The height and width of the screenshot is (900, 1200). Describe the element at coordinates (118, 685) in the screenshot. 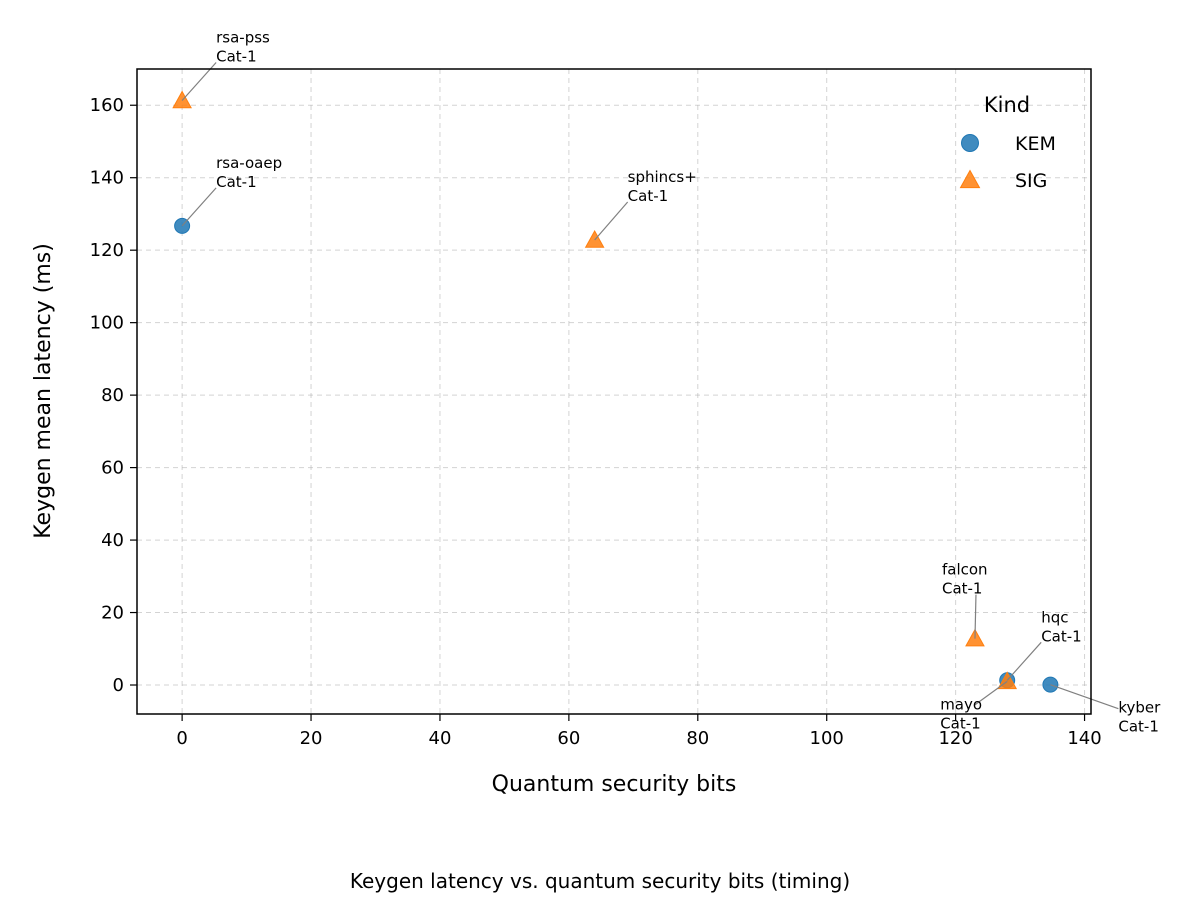

I see `y-tick-label: 0` at that location.